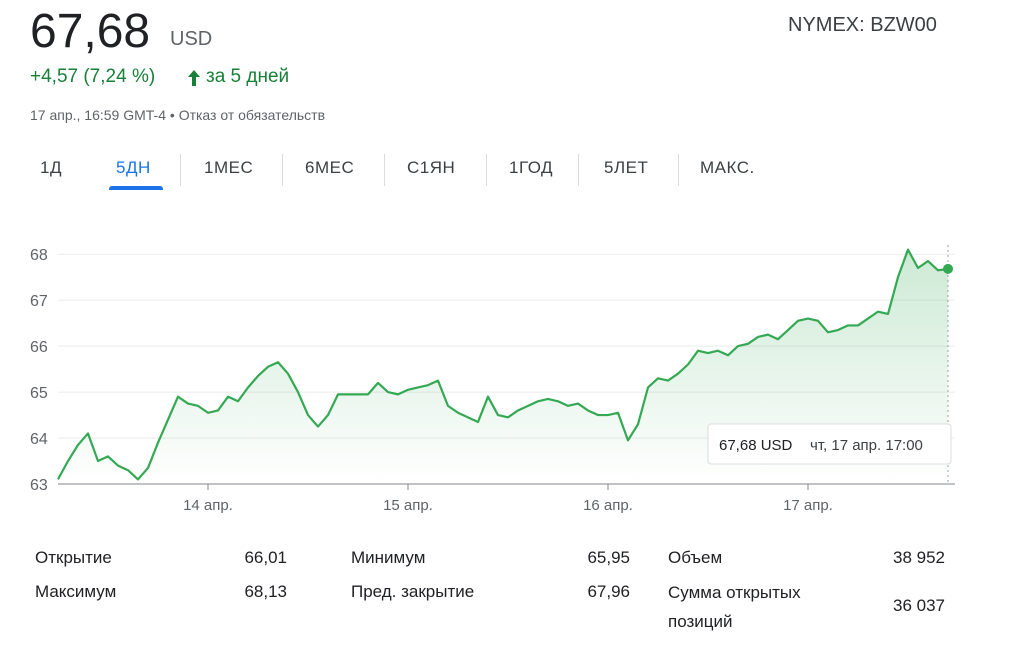 The height and width of the screenshot is (650, 1024). I want to click on change: +4,57 (7,24 %), so click(93, 76).